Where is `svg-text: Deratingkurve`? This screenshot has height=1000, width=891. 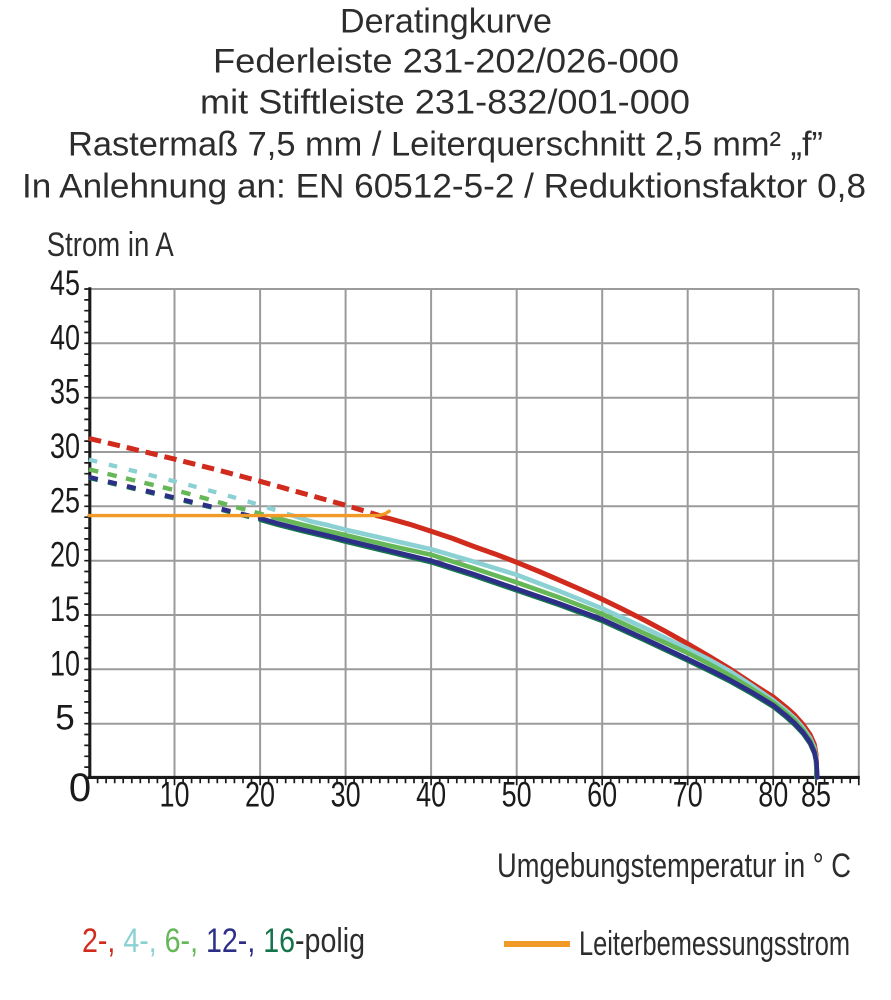 svg-text: Deratingkurve is located at coordinates (446, 22).